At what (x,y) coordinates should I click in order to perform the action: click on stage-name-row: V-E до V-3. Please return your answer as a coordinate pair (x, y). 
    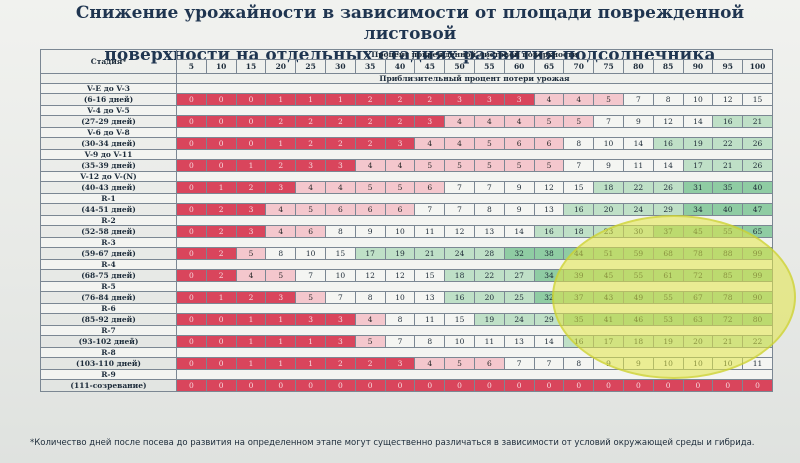
    Looking at the image, I should click on (406, 88).